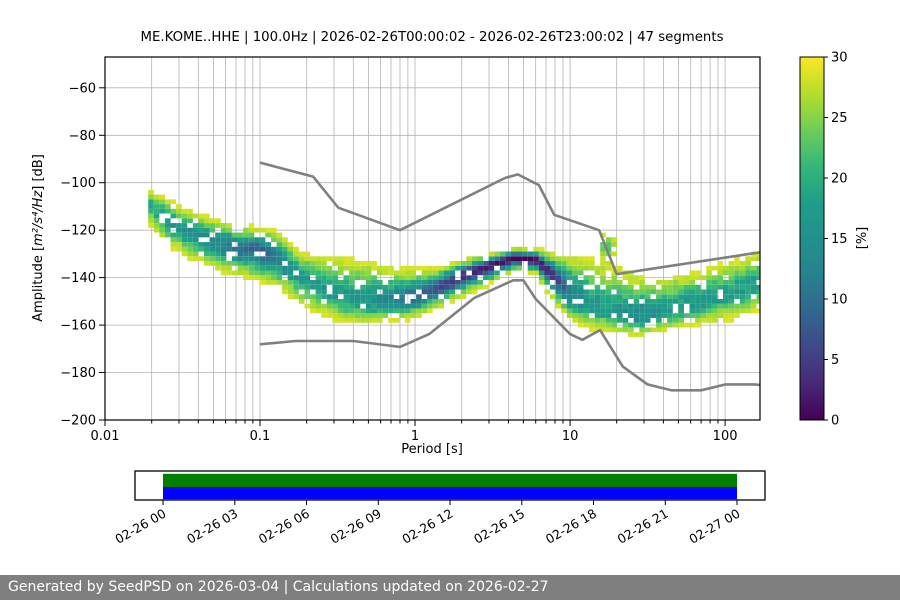  What do you see at coordinates (725, 436) in the screenshot?
I see `x-tick-label: 100` at bounding box center [725, 436].